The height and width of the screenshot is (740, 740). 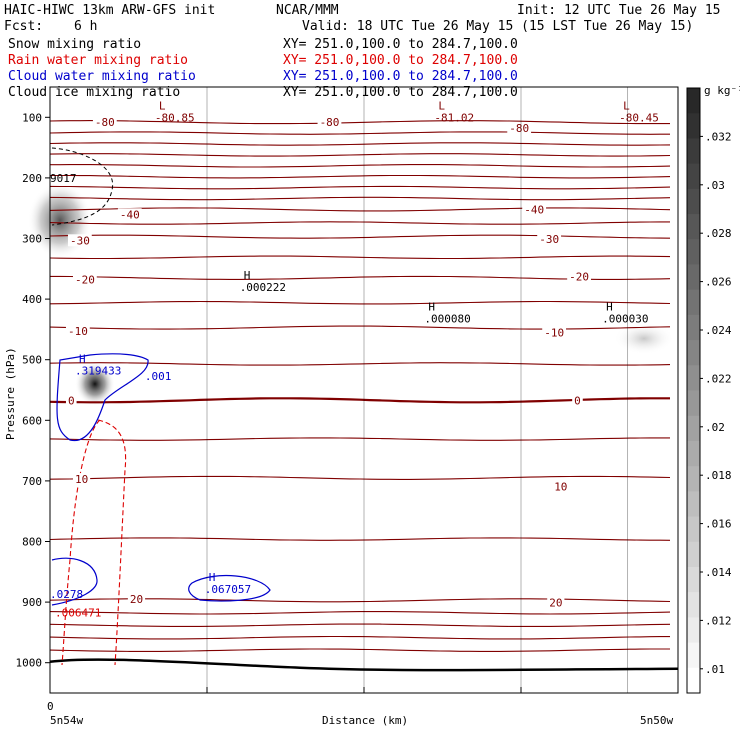 I want to click on field-xy-0: XY= 251.0,100.0 to 284.7,100.0, so click(x=400, y=44).